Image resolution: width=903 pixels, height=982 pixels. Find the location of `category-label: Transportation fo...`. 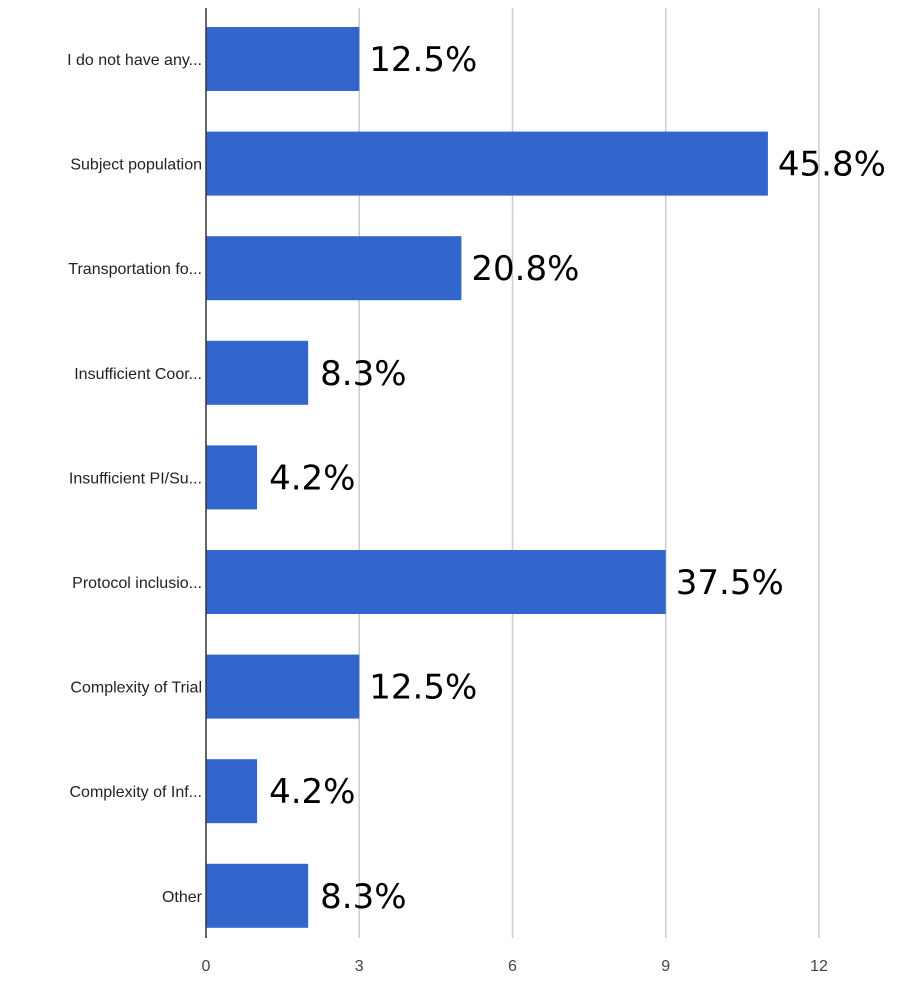

category-label: Transportation fo... is located at coordinates (135, 269).